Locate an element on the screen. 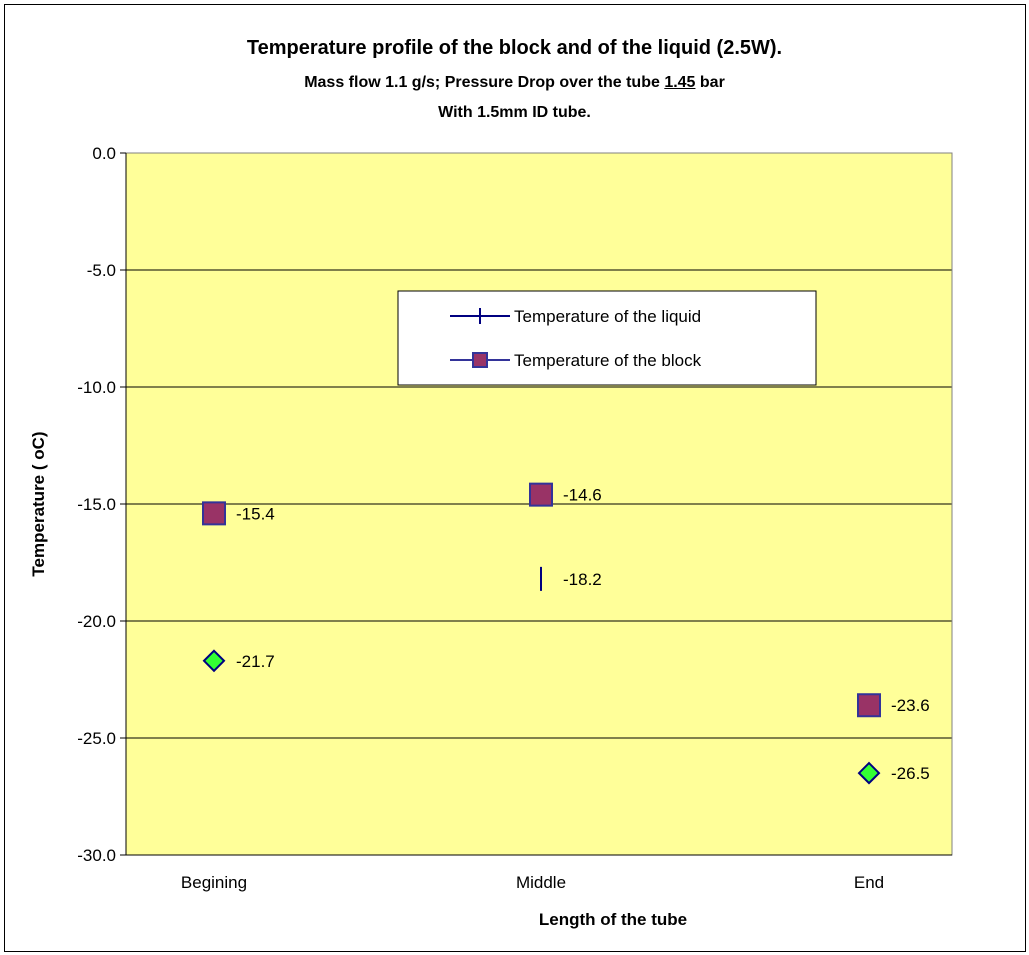 This screenshot has height=955, width=1029. y-tick-label: -15.0 is located at coordinates (96, 504).